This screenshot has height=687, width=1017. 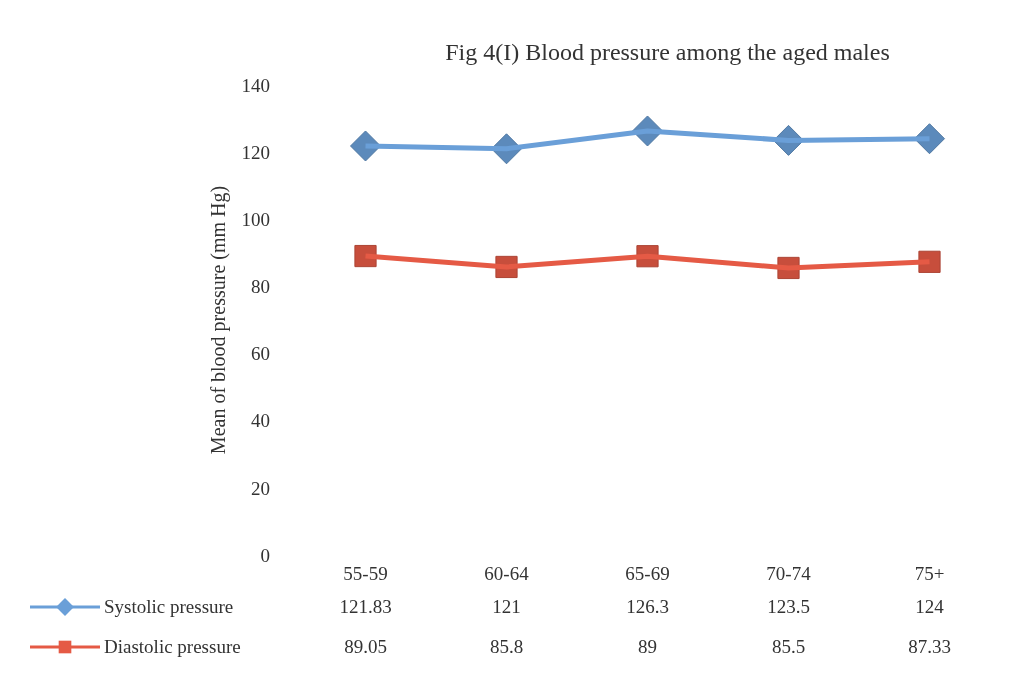 I want to click on legend-label: Systolic pressure, so click(x=169, y=606).